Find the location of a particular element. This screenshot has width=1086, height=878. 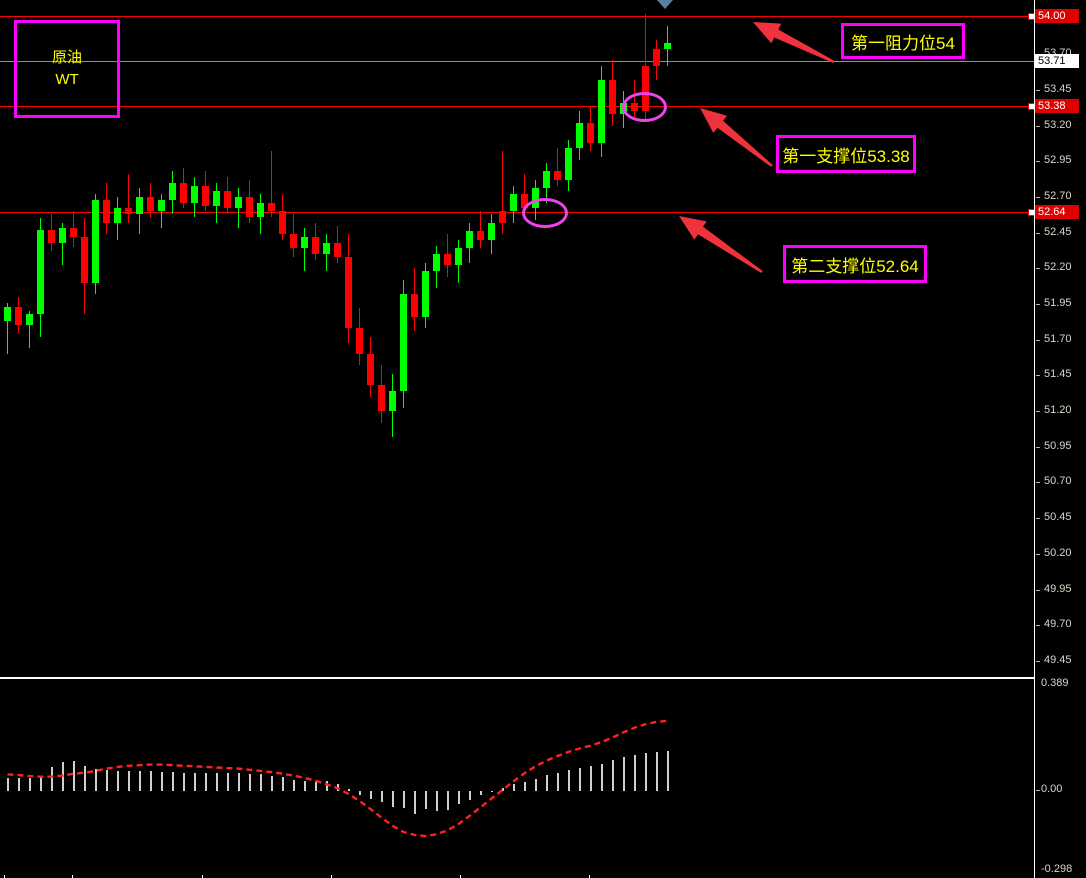

support-2-arrow is located at coordinates (721, 244).